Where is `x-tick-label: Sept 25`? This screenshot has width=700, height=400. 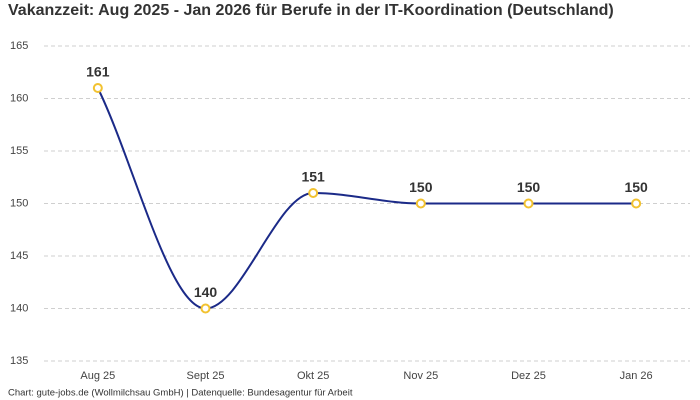
x-tick-label: Sept 25 is located at coordinates (206, 376).